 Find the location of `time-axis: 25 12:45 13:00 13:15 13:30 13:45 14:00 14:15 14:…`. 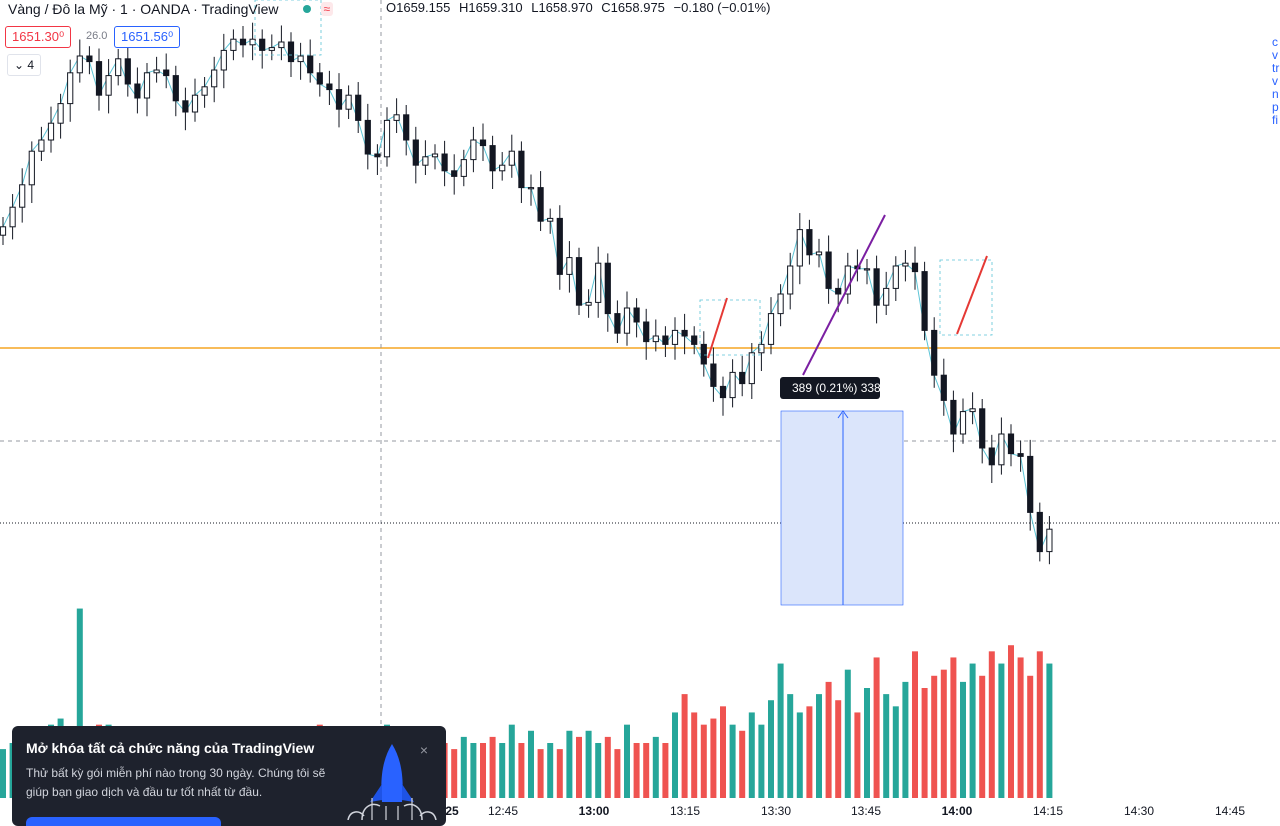

time-axis: 25 12:45 13:00 13:15 13:30 13:45 14:00 14:15 14:… is located at coordinates (640, 810).